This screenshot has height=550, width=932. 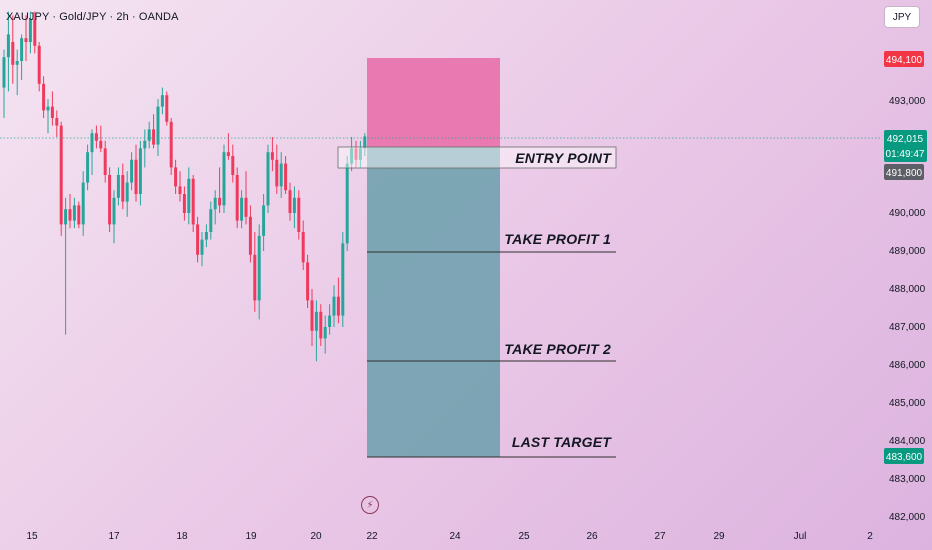 What do you see at coordinates (557, 239) in the screenshot?
I see `take-profit-1-label: TAKE PROFIT 1` at bounding box center [557, 239].